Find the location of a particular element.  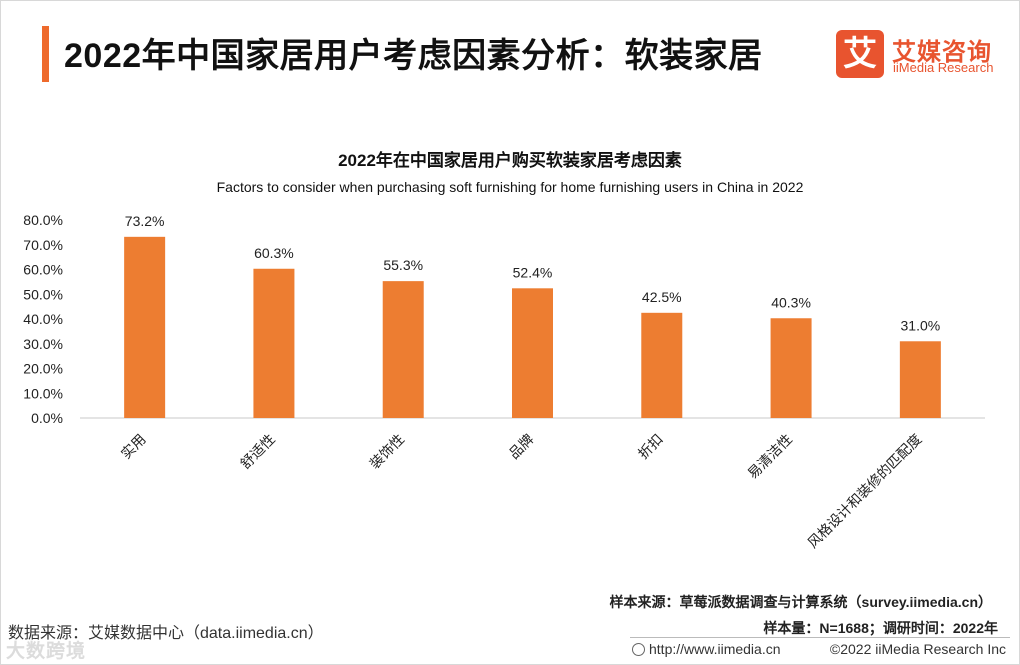

sample-size: 样本量：N=1688；调研时间：2022年 is located at coordinates (880, 628).